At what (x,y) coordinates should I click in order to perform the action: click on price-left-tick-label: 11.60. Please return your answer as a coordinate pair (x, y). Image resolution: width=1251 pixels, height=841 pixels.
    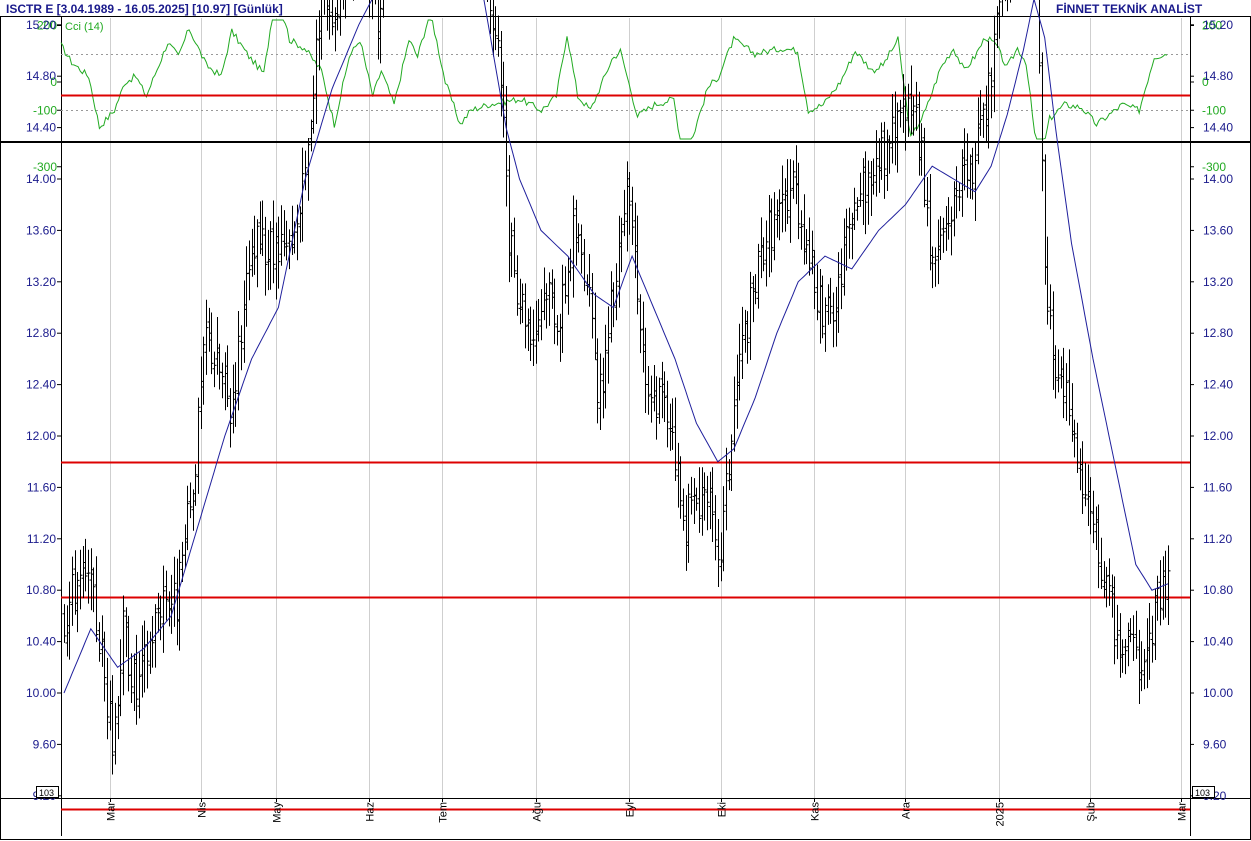
    Looking at the image, I should click on (41, 487).